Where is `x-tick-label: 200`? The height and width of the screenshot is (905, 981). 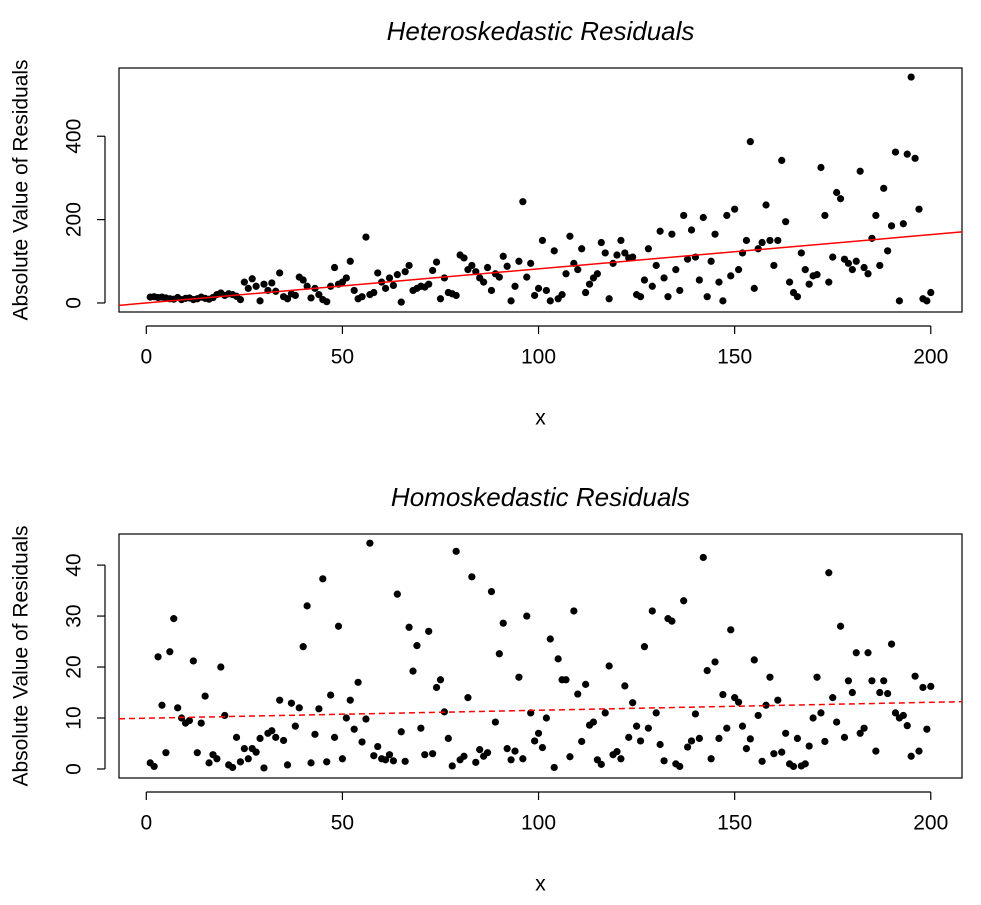 x-tick-label: 200 is located at coordinates (930, 357).